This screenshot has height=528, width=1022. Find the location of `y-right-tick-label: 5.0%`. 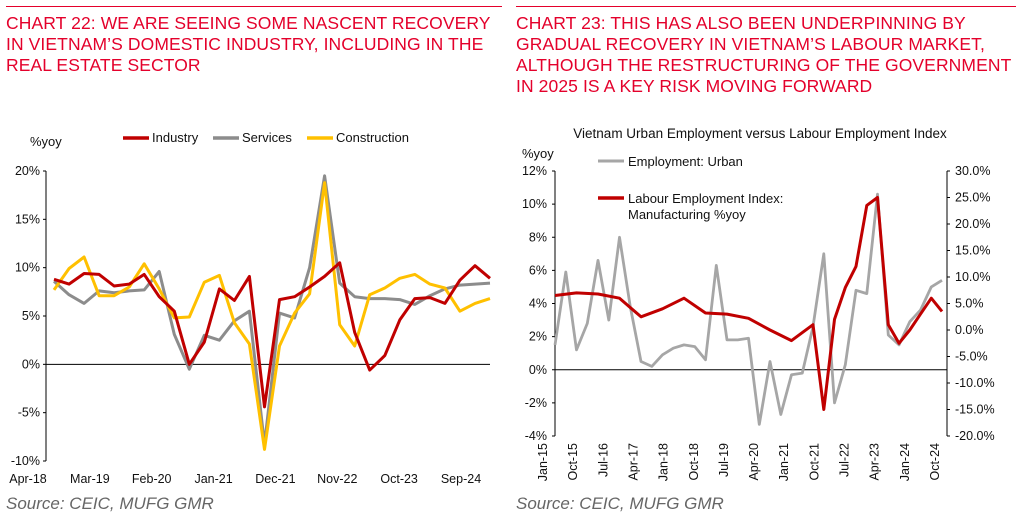

y-right-tick-label: 5.0% is located at coordinates (969, 304).